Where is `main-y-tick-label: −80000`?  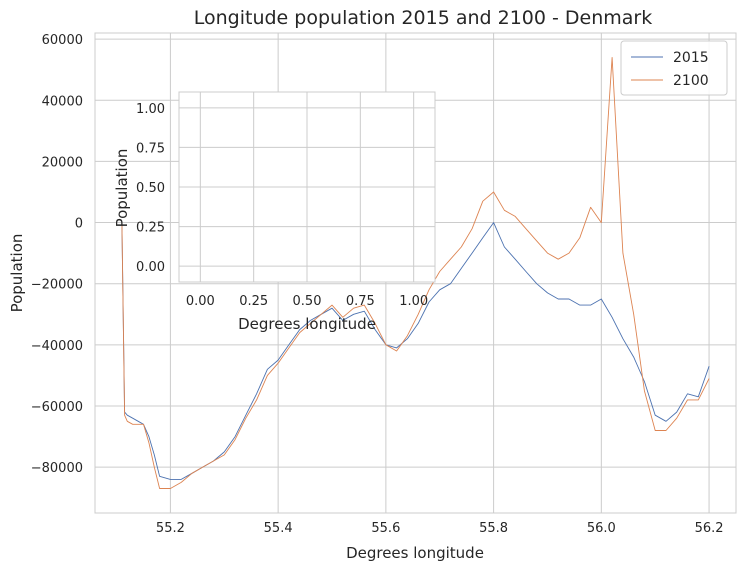 main-y-tick-label: −80000 is located at coordinates (57, 468).